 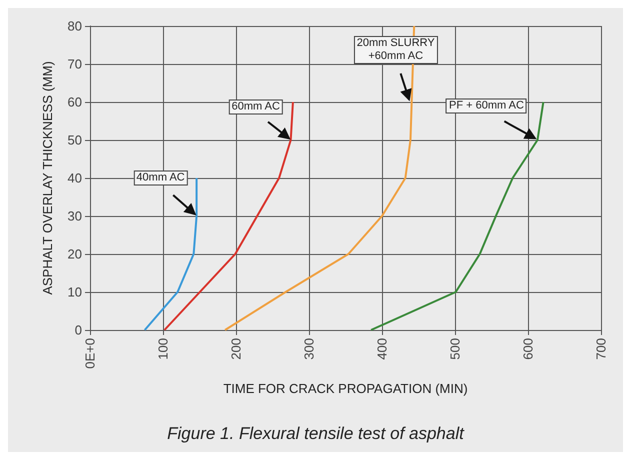 I want to click on y-tick-label: 30, so click(x=75, y=216).